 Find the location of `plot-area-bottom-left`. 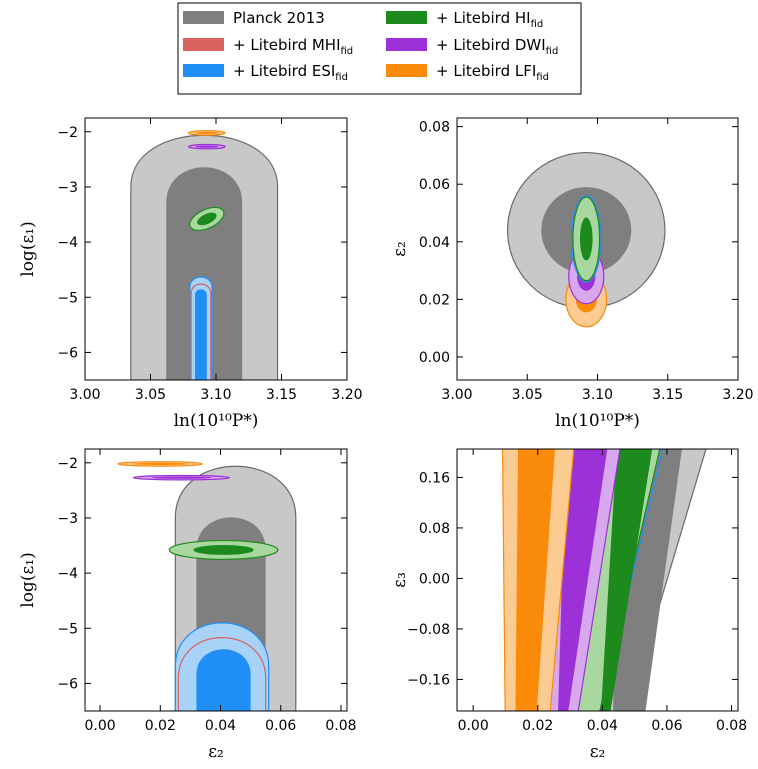

plot-area-bottom-left is located at coordinates (207, 586).